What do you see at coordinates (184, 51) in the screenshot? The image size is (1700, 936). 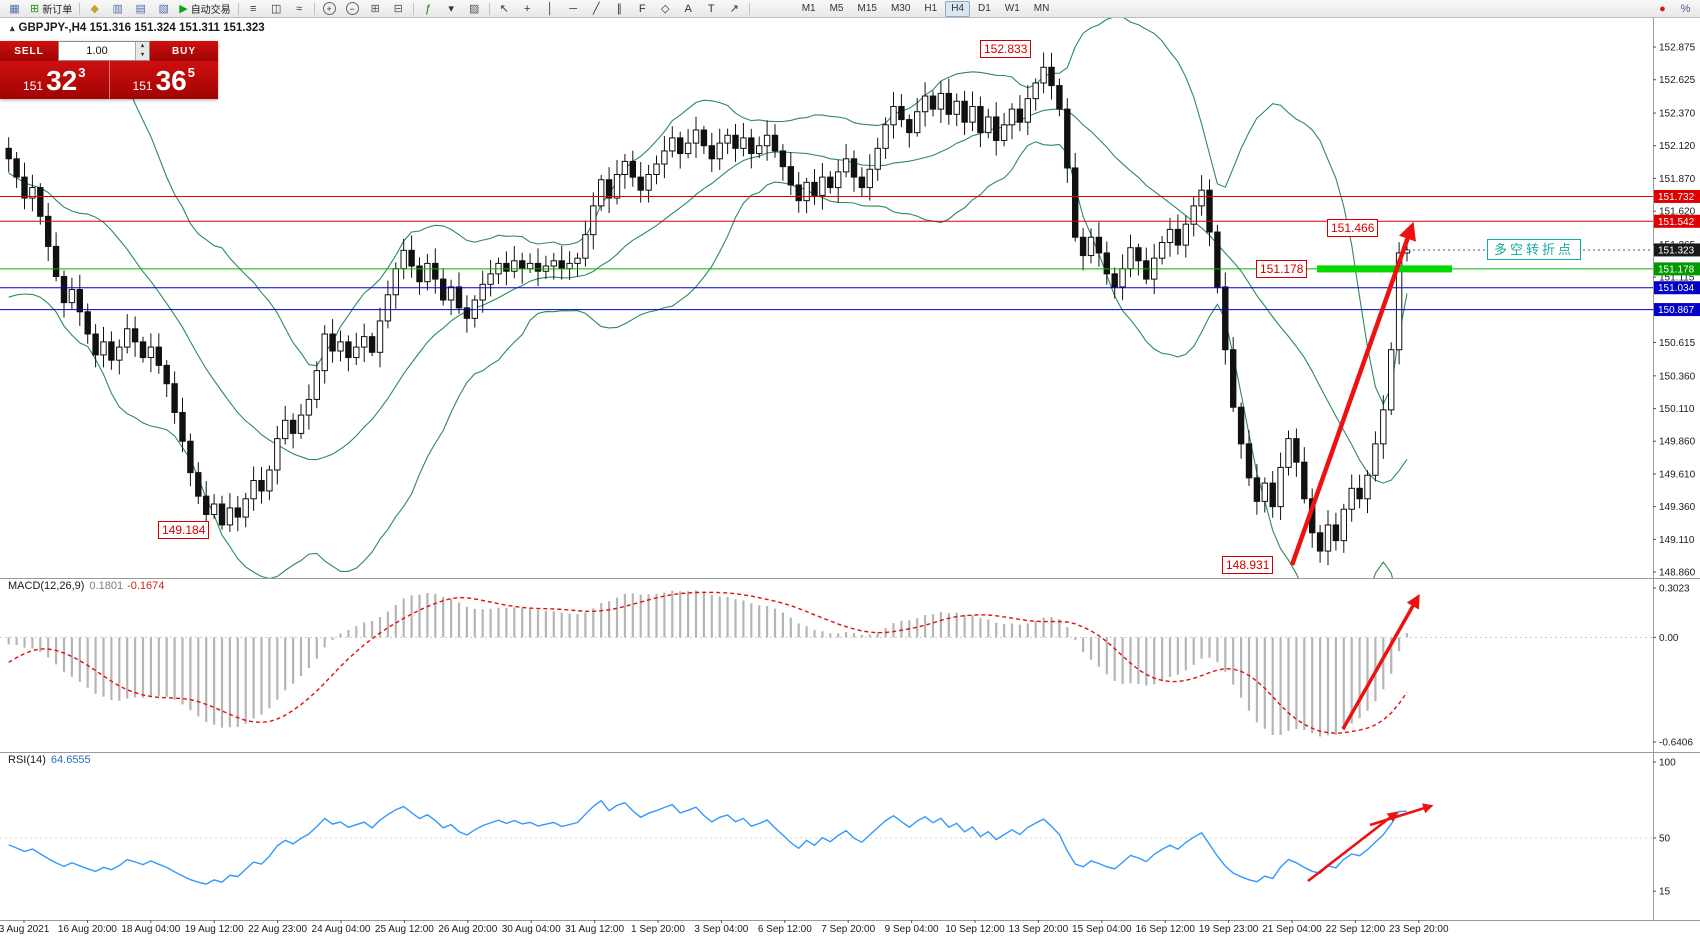 I see `buy-button: BUY` at bounding box center [184, 51].